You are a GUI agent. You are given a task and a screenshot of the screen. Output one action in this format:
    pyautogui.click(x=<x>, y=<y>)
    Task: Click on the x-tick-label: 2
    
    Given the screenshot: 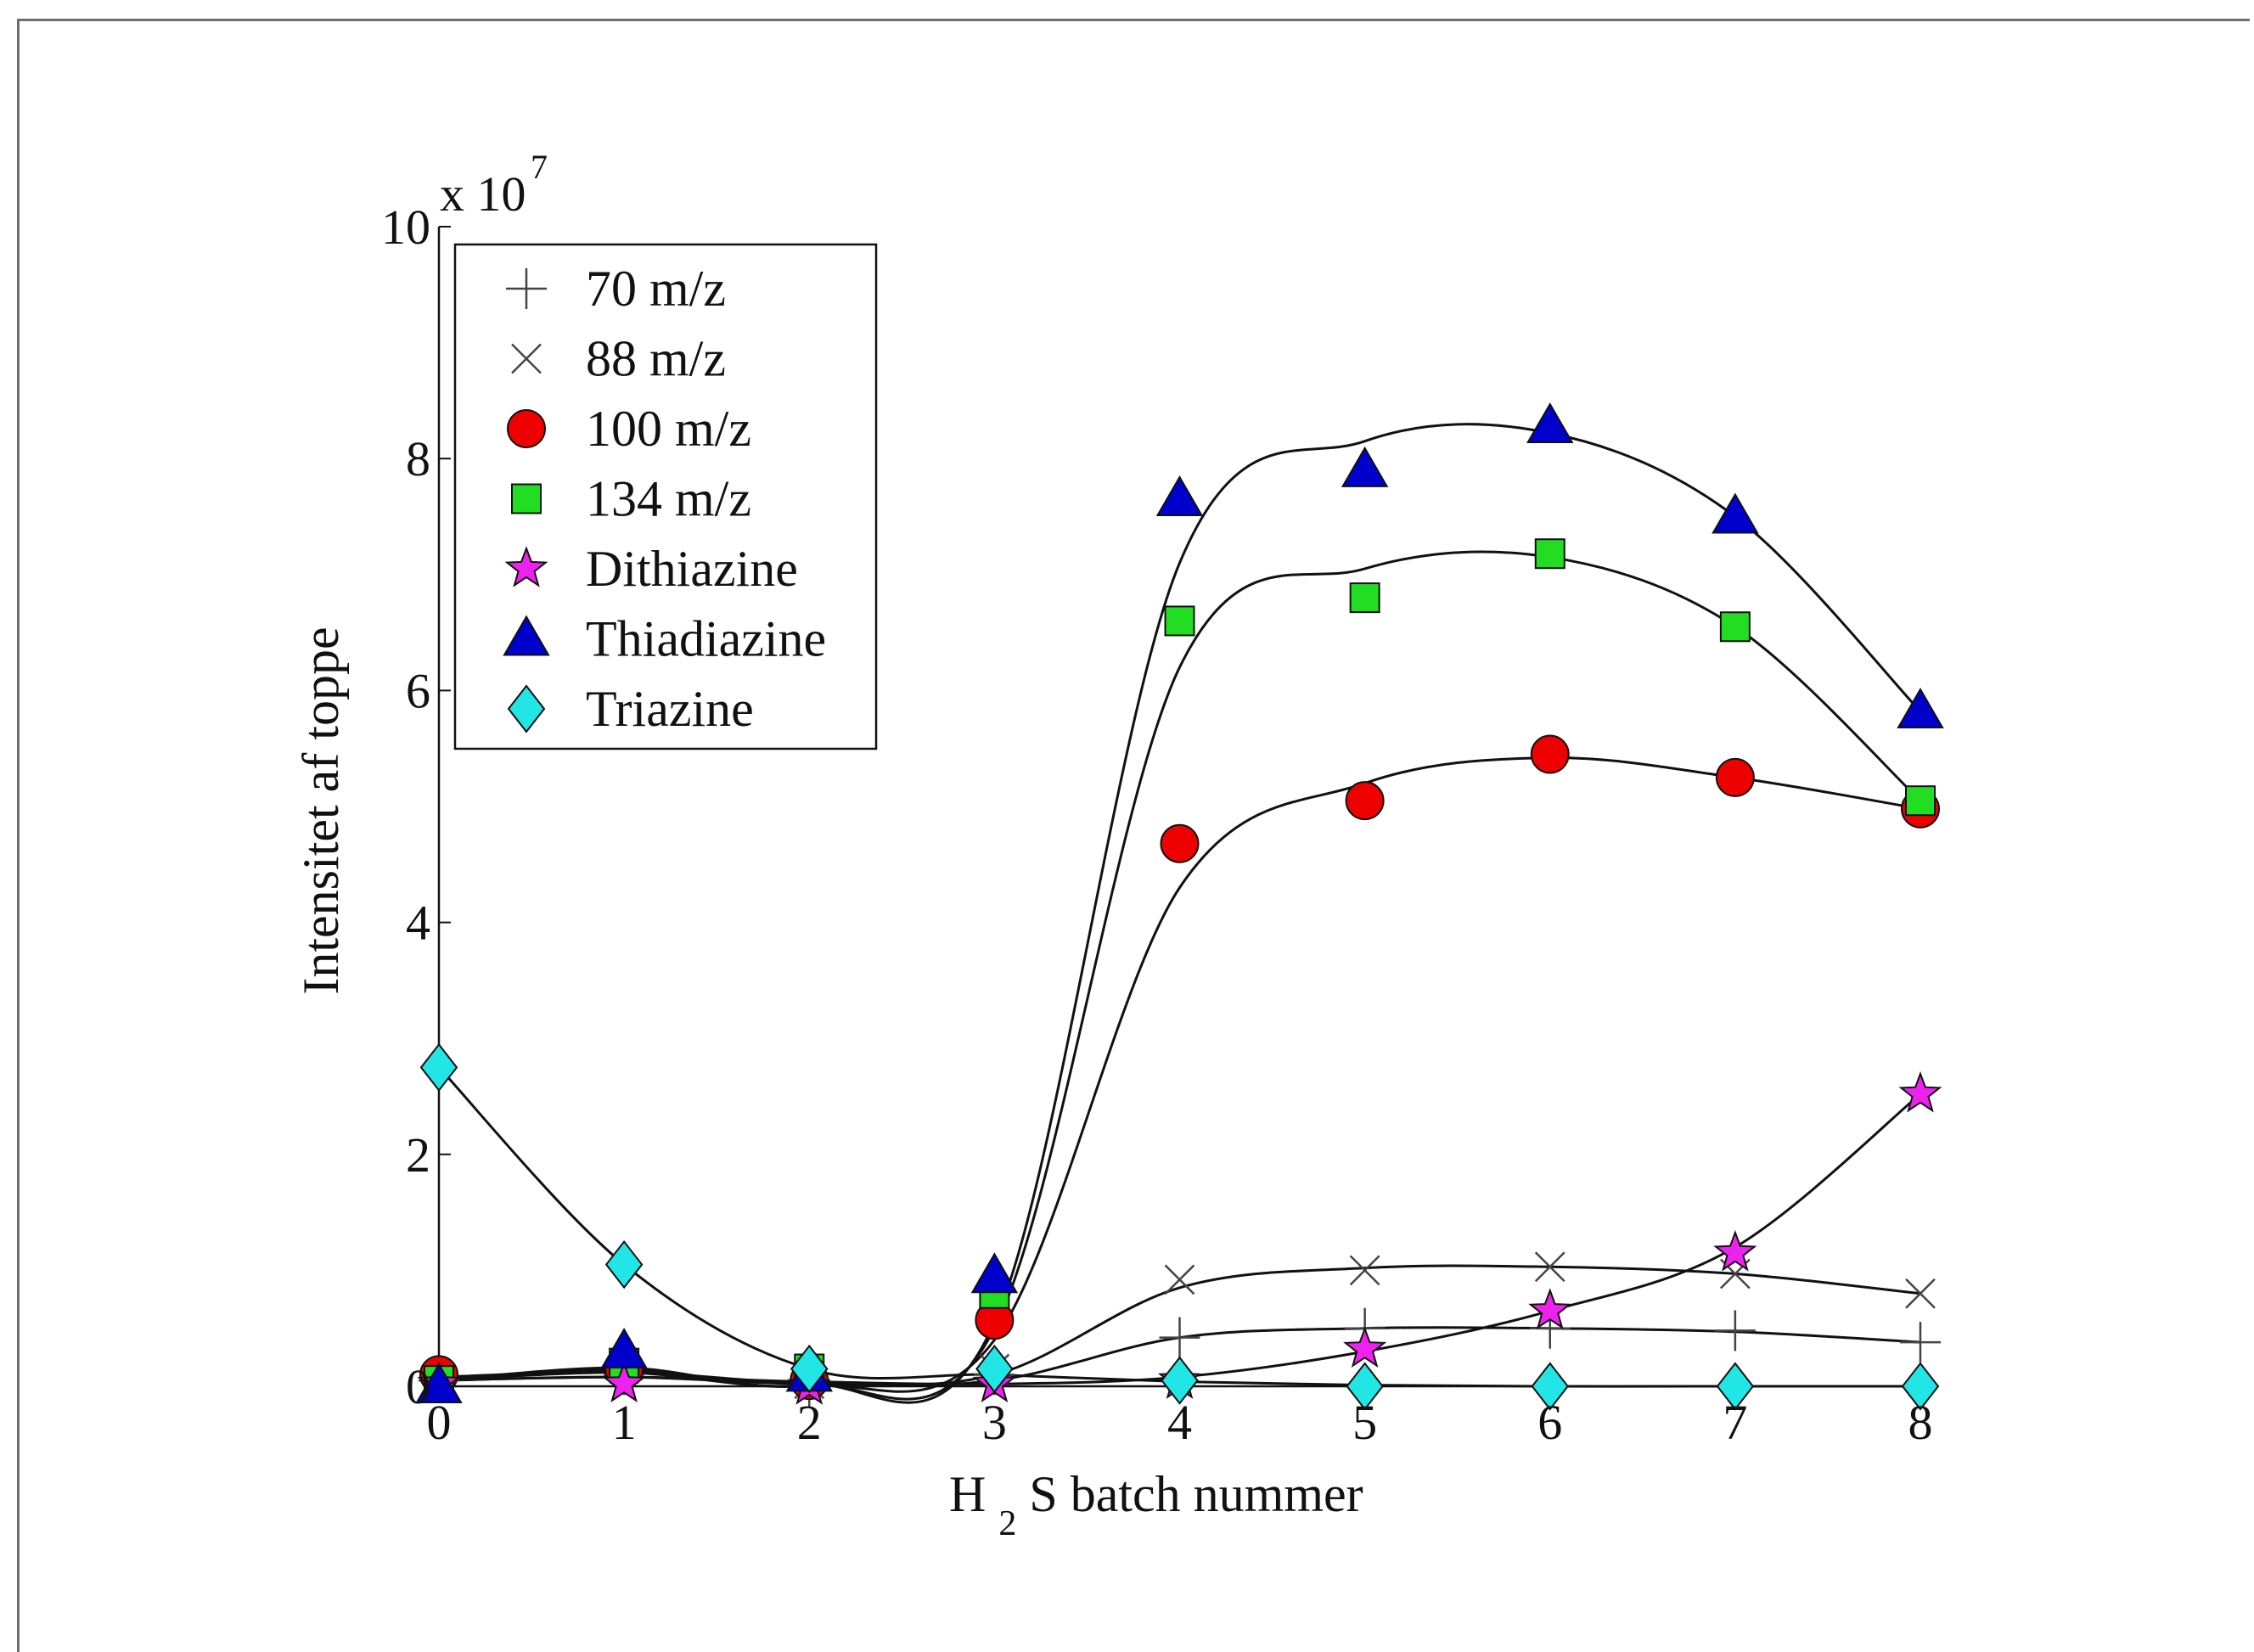 What is the action you would take?
    pyautogui.click(x=810, y=1422)
    